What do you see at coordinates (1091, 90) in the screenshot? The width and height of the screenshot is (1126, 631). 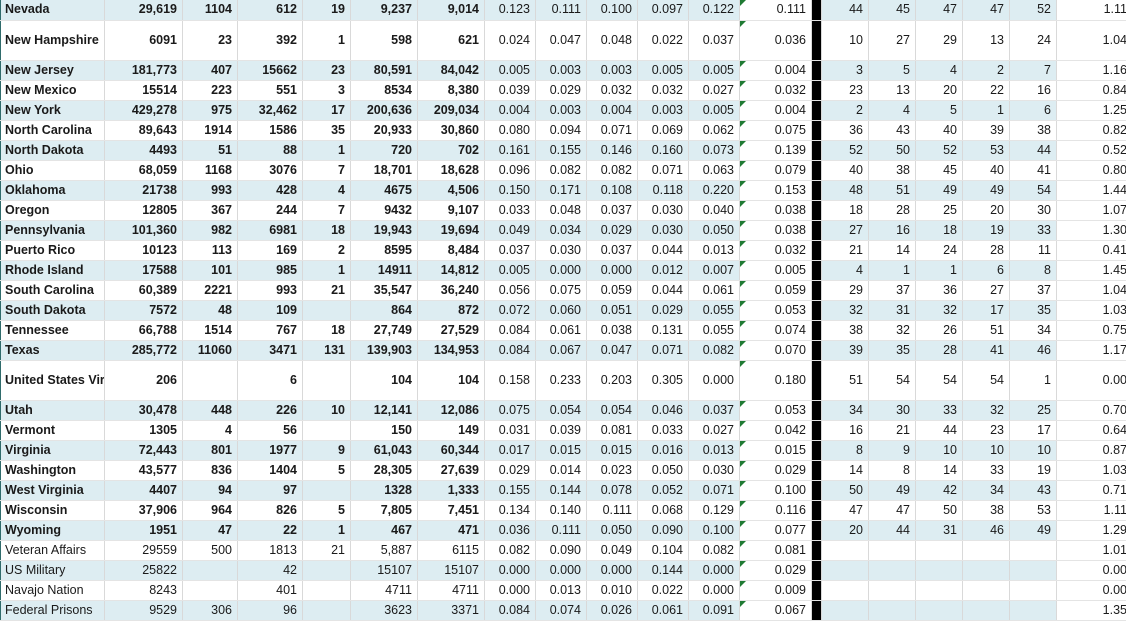 I see `cell-ratio: 0.84` at bounding box center [1091, 90].